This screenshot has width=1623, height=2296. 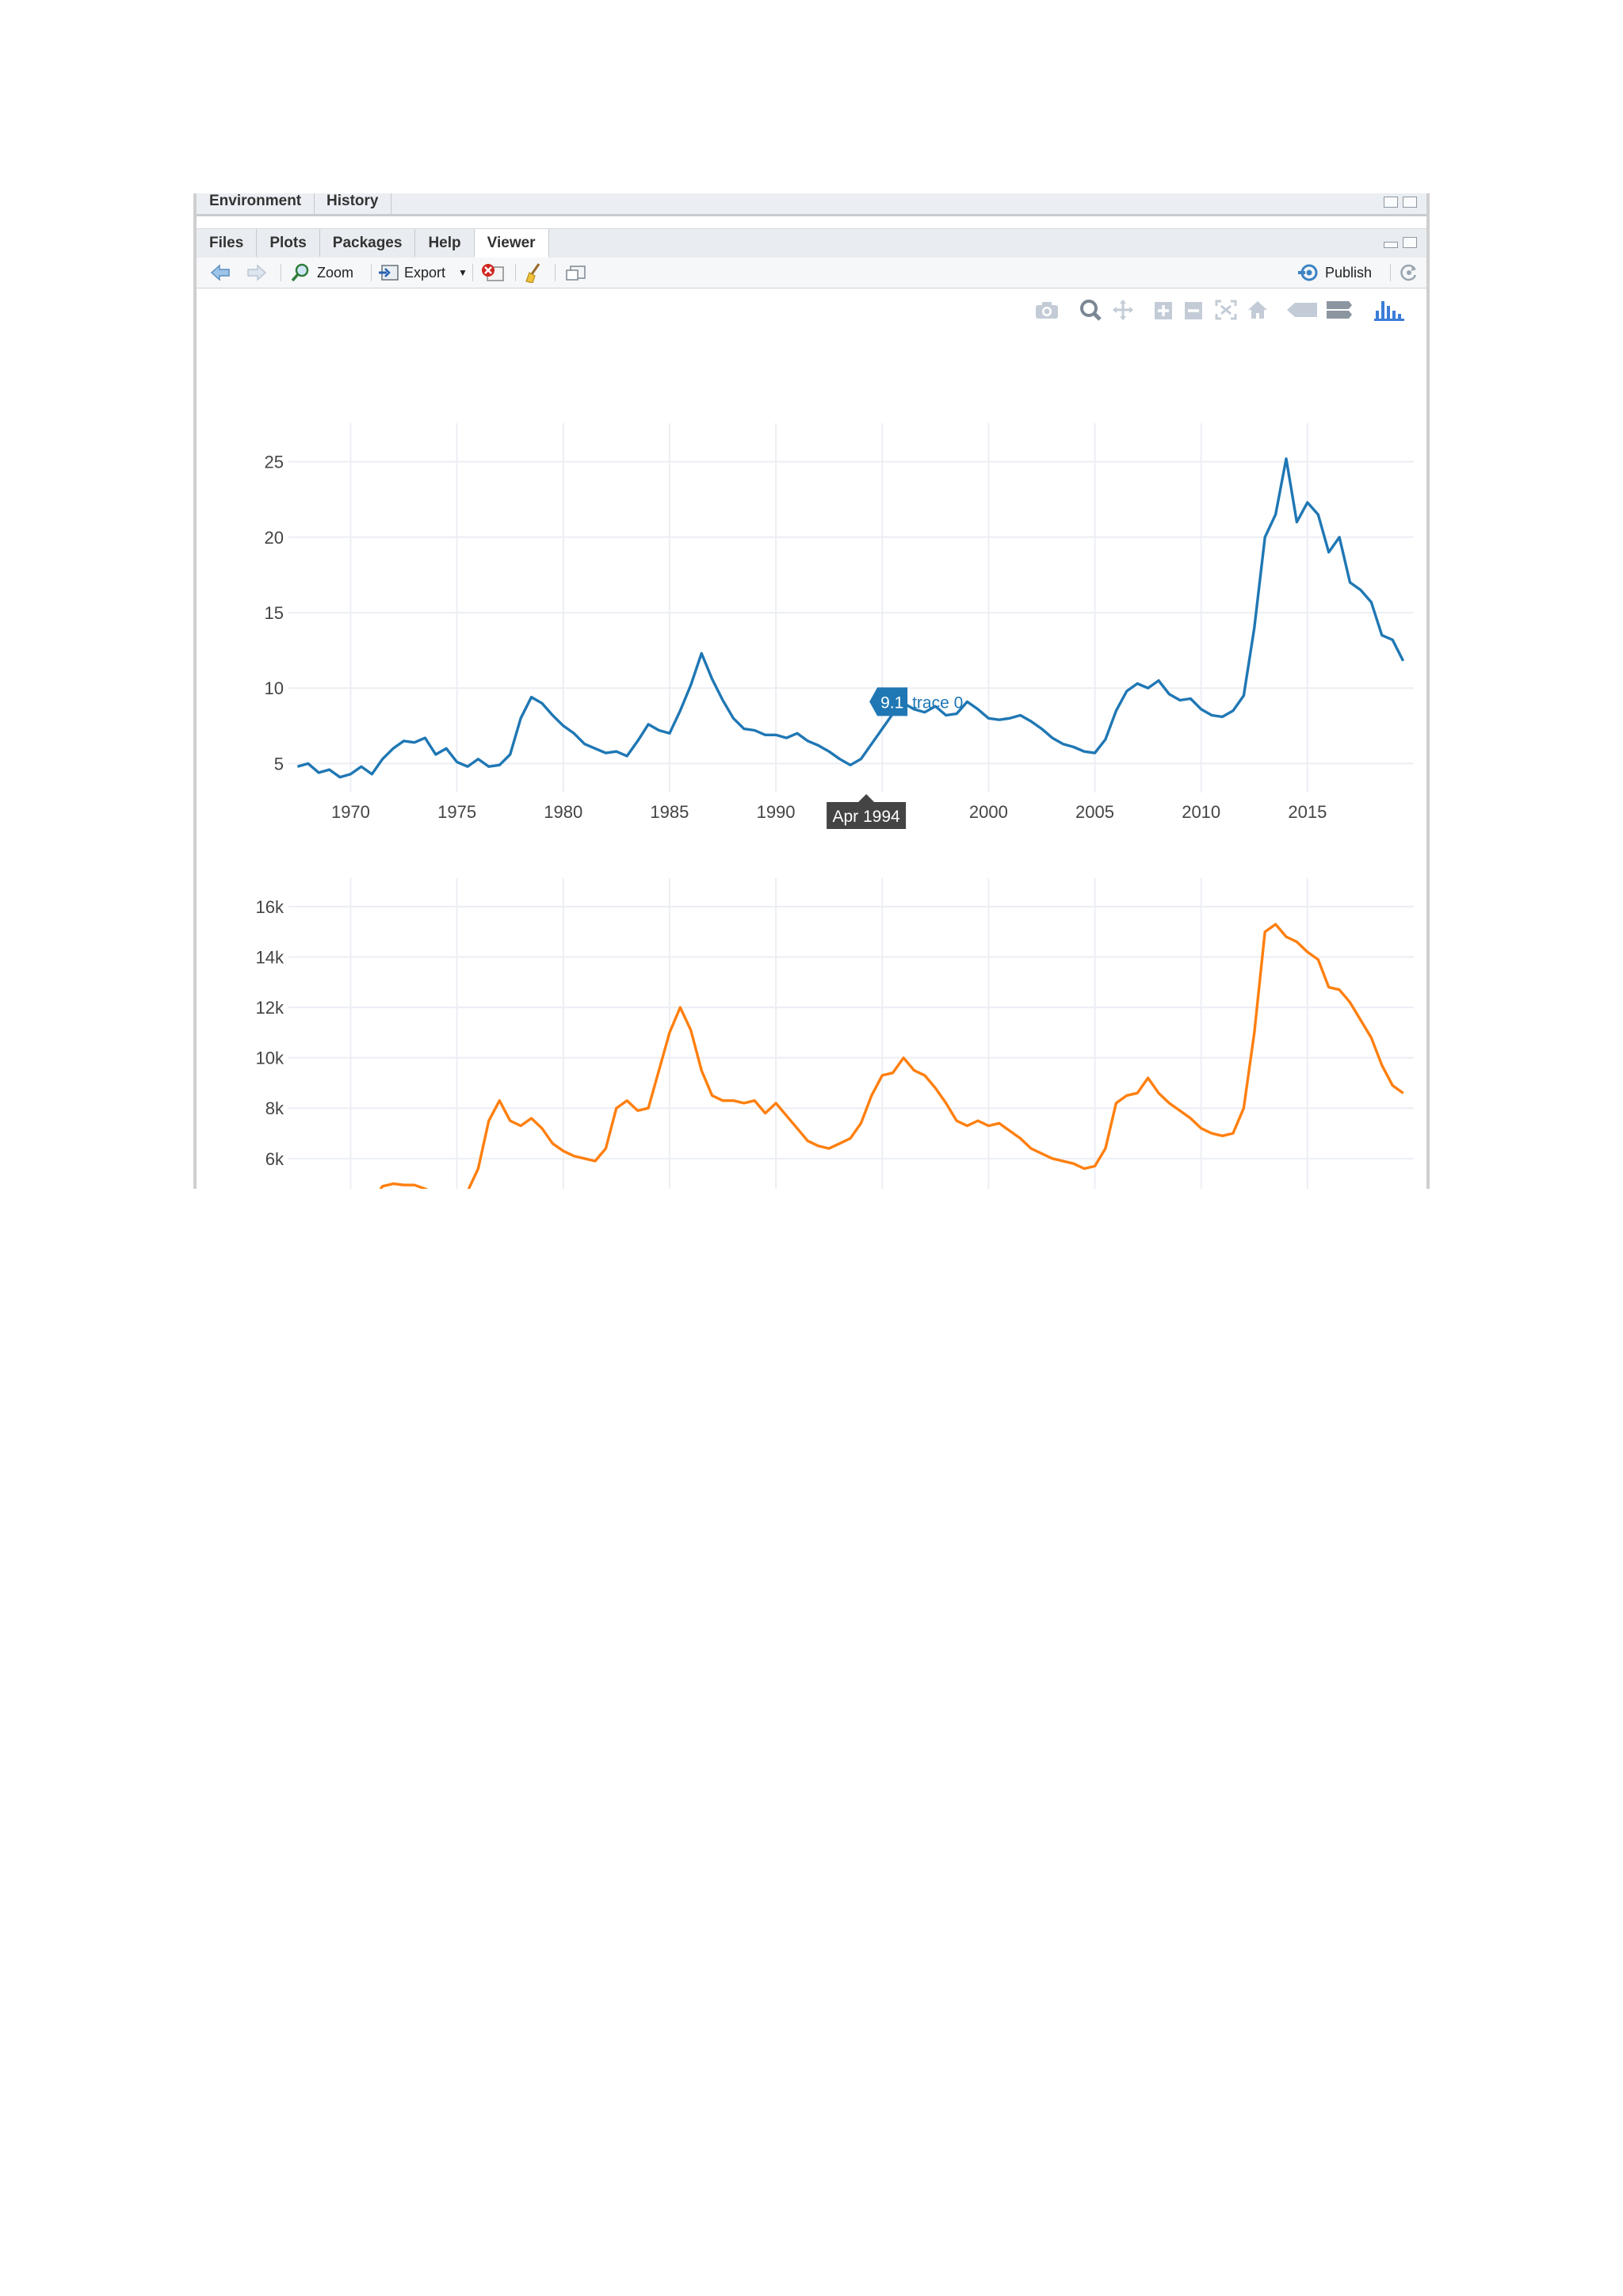 What do you see at coordinates (1302, 310) in the screenshot?
I see `show-closest-icon` at bounding box center [1302, 310].